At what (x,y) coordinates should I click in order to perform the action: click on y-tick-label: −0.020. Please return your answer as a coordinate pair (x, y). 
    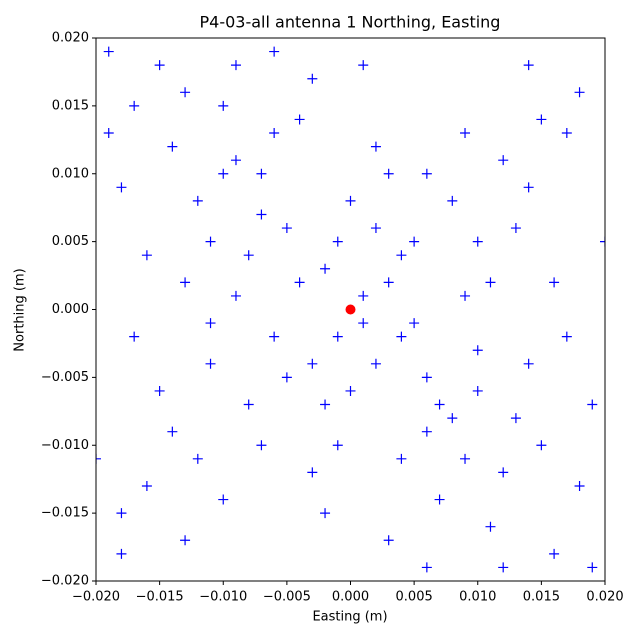
    Looking at the image, I should click on (65, 581).